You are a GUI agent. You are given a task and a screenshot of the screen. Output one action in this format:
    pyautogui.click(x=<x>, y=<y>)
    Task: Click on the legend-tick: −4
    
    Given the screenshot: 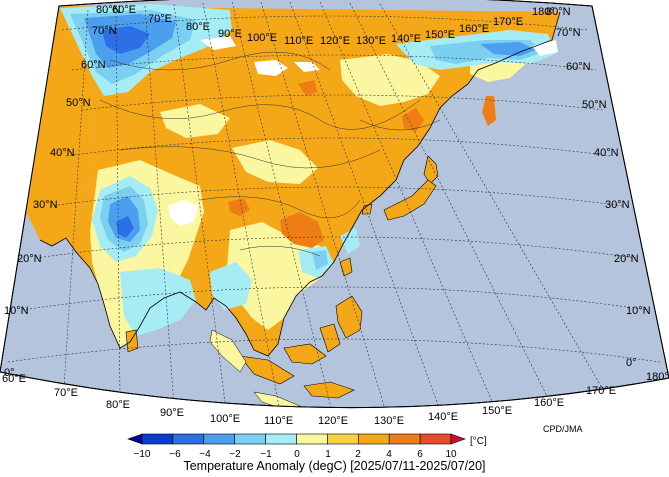 What is the action you would take?
    pyautogui.click(x=205, y=454)
    